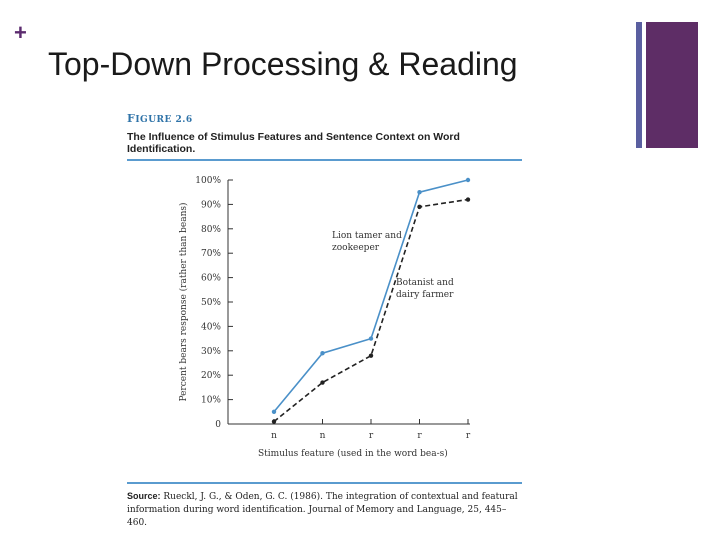  Describe the element at coordinates (367, 236) in the screenshot. I see `series-annotation: Lion tamer and` at that location.